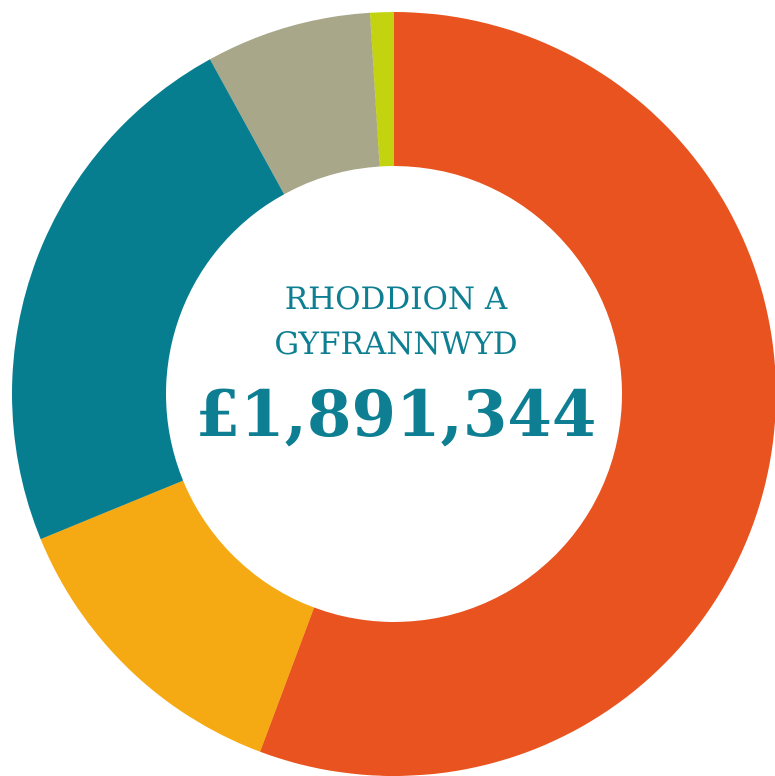 The image size is (775, 776). Describe the element at coordinates (395, 344) in the screenshot. I see `title-line: GYFRANNWYD` at that location.